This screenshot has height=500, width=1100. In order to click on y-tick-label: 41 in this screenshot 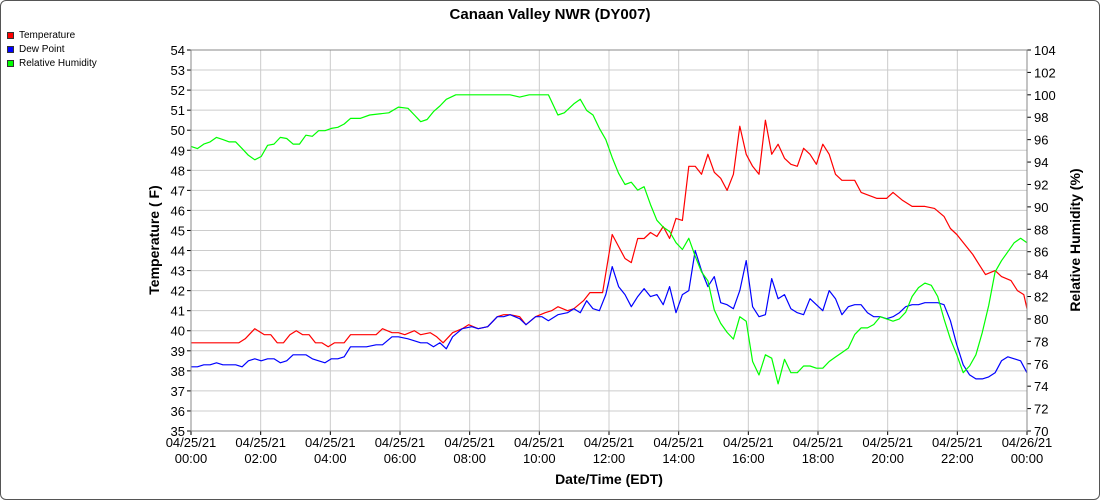, I will do `click(178, 311)`.